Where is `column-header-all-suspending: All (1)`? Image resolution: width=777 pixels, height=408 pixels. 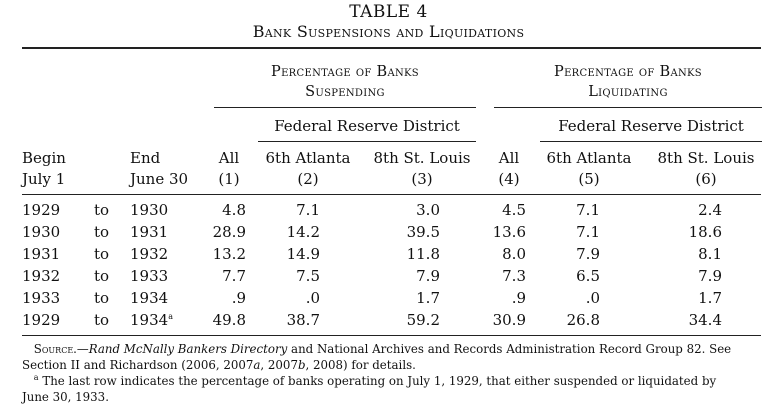 column-header-all-suspending: All (1) is located at coordinates (229, 168).